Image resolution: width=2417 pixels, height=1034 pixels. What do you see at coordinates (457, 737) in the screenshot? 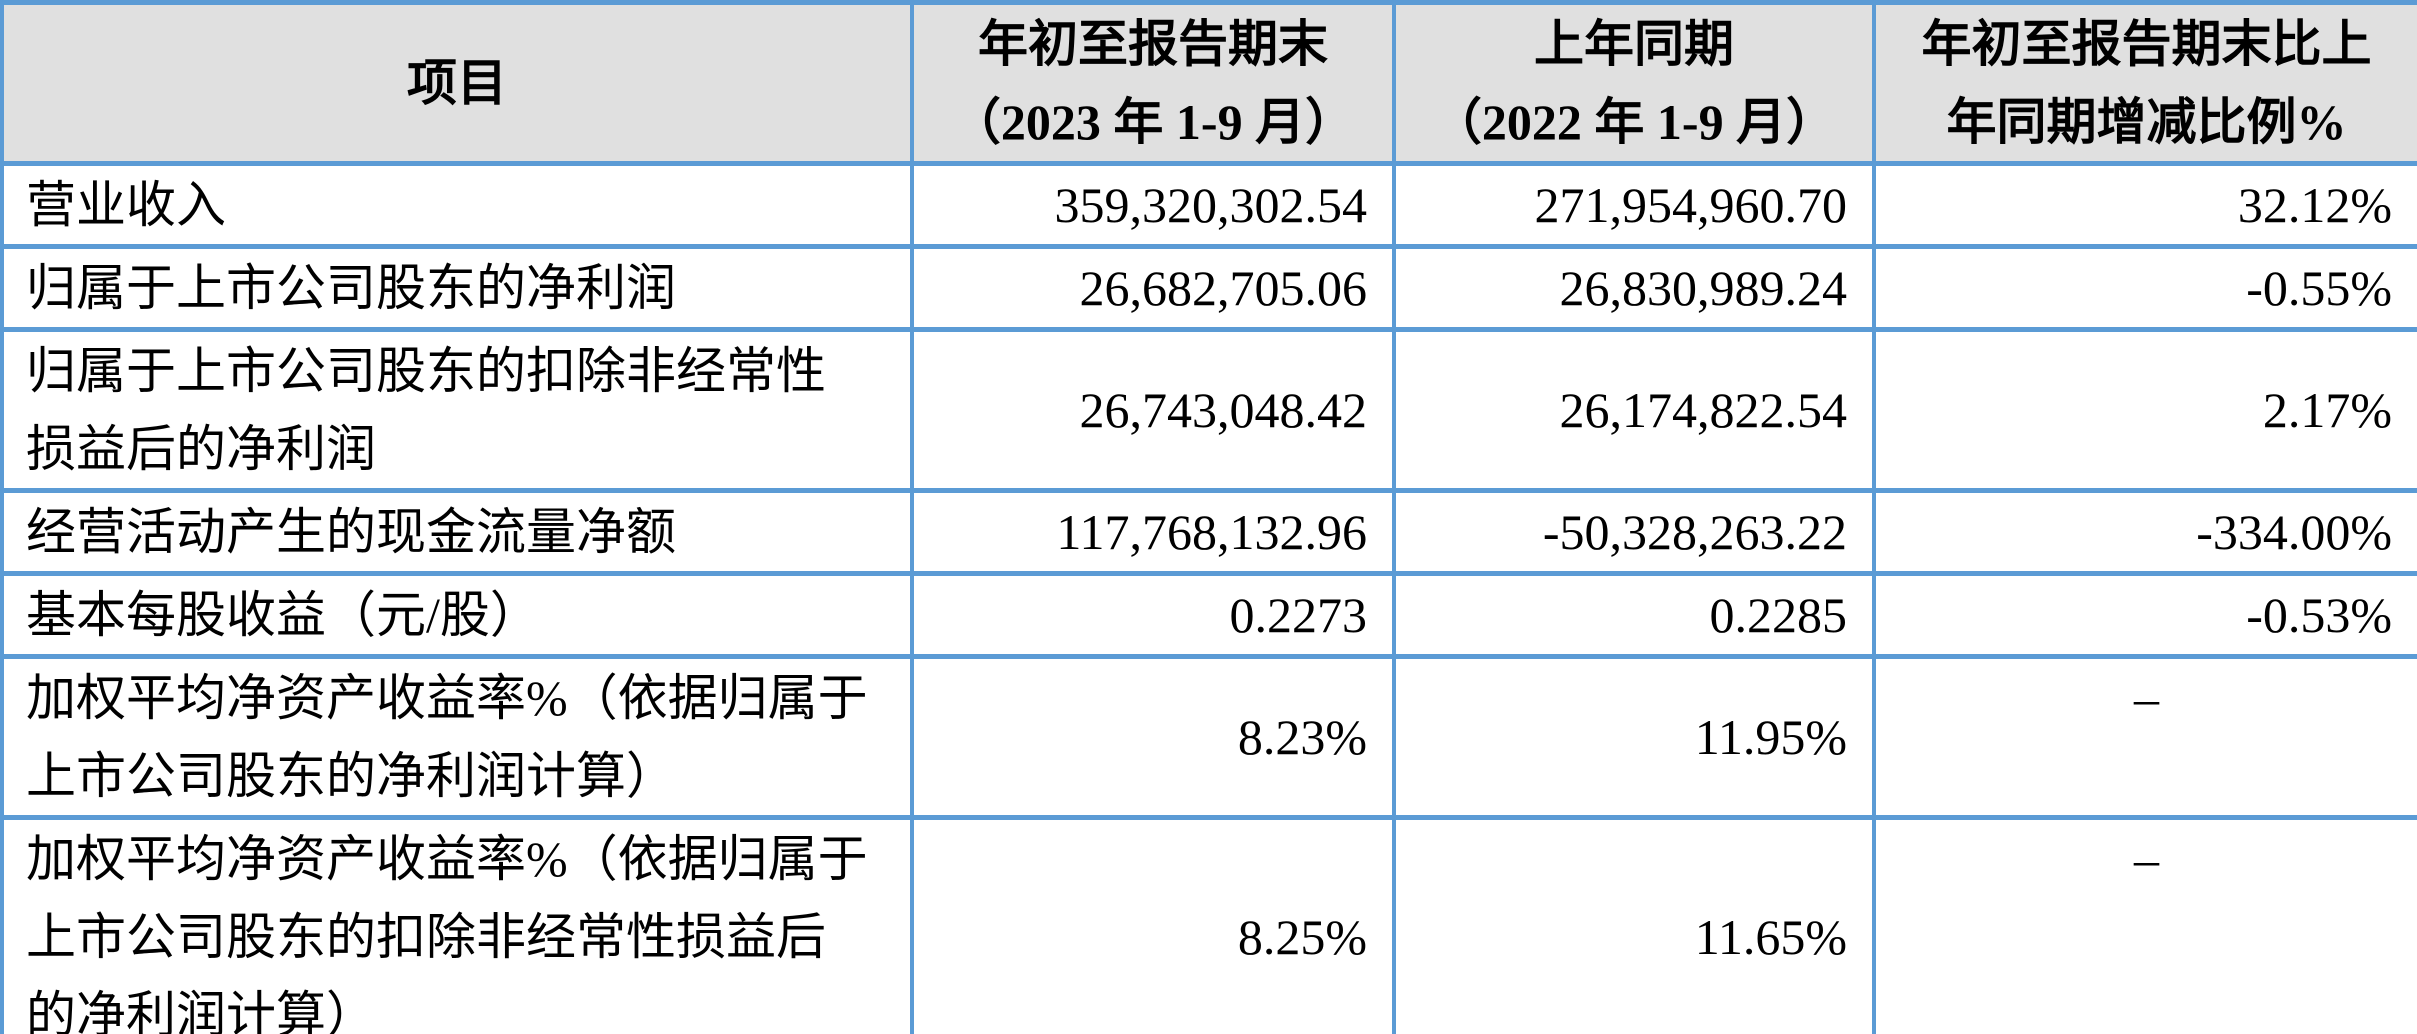
I see `row-item-label: 加权平均净资产收益率%（依据归属于上市公司股东的净利润计算）` at bounding box center [457, 737].